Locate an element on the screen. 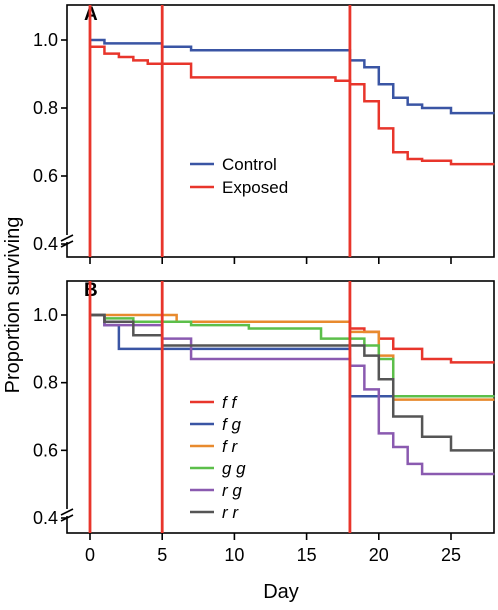 This screenshot has width=498, height=610. panel-b-x-tick-label-5: 5 is located at coordinates (162, 555).